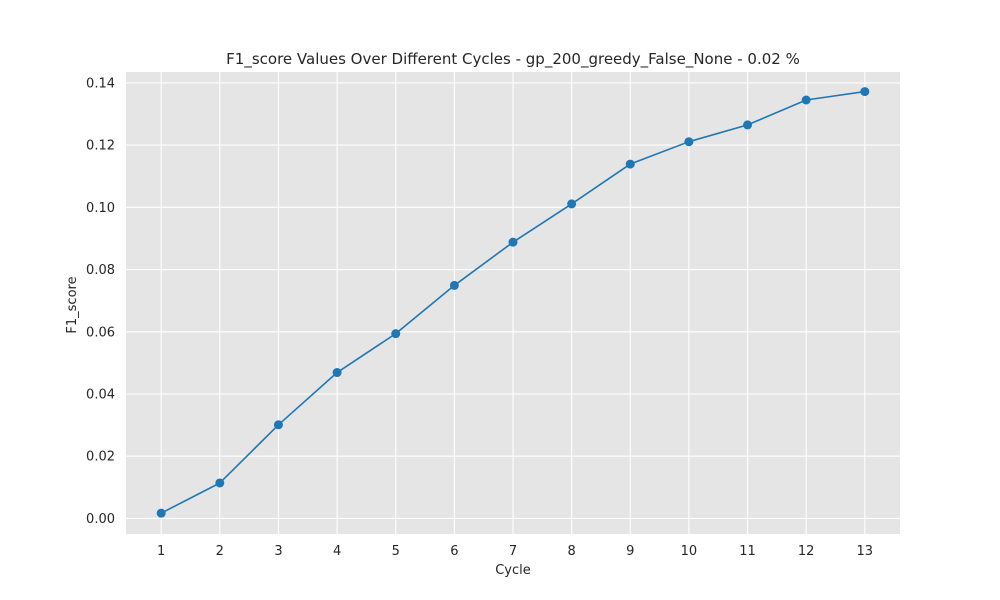  What do you see at coordinates (100, 519) in the screenshot?
I see `y-tick-label: 0.00` at bounding box center [100, 519].